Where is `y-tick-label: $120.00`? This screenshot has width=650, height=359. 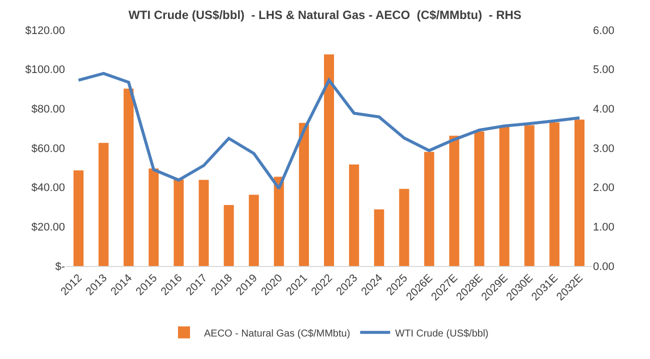 y-tick-label: $120.00 is located at coordinates (45, 30).